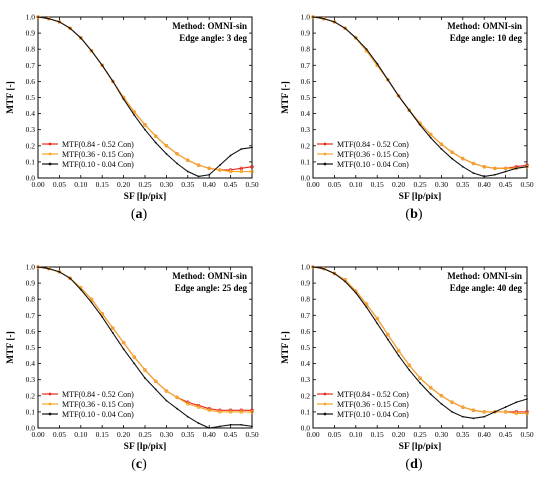  Describe the element at coordinates (31, 395) in the screenshot. I see `y-tick-label: 0.2` at that location.